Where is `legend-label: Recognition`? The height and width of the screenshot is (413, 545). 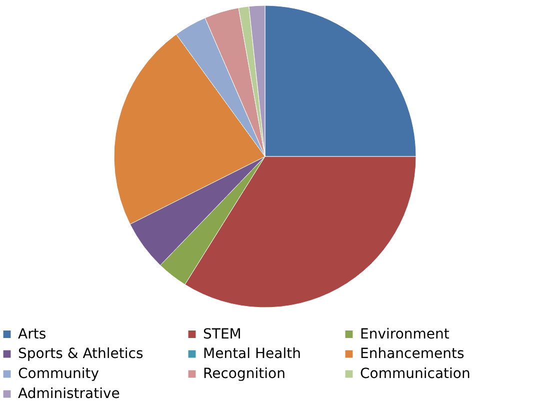 legend-label: Recognition is located at coordinates (244, 374).